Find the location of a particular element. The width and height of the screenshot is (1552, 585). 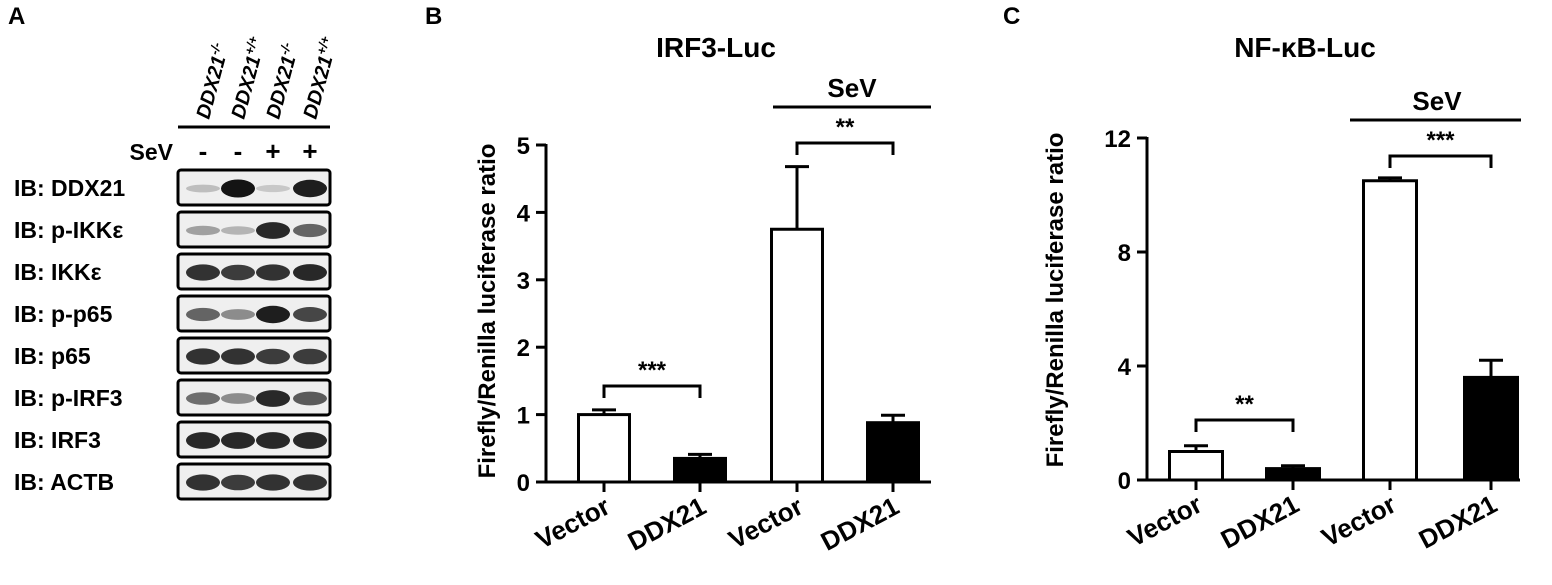

blot-label: IB: p-IKKε is located at coordinates (68, 230).